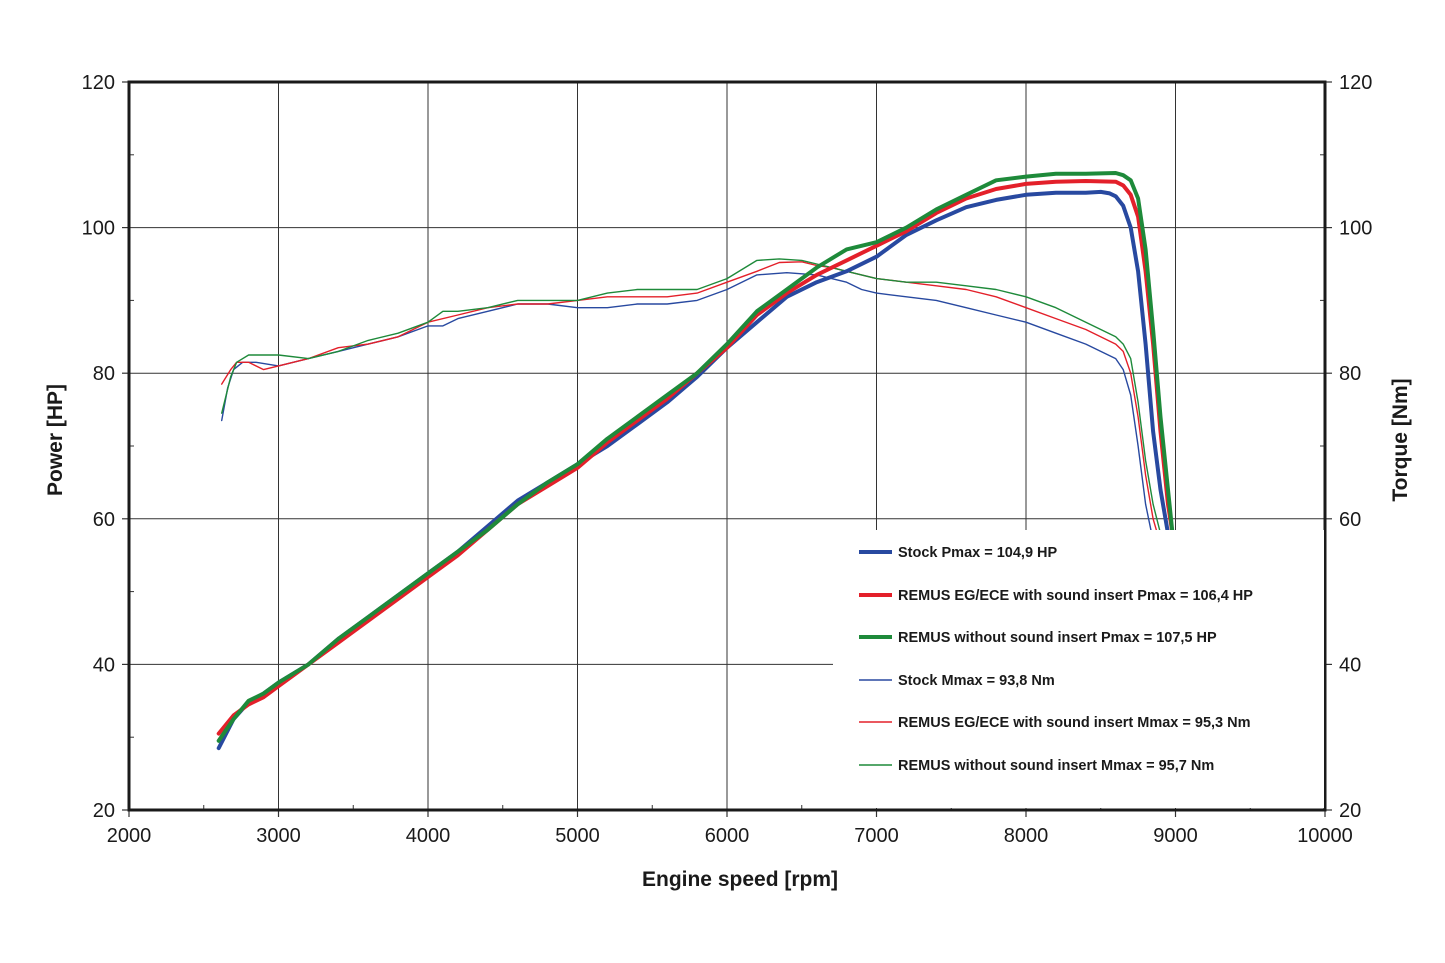 The height and width of the screenshot is (963, 1445). What do you see at coordinates (104, 374) in the screenshot?
I see `y-left-tick-label: 80` at bounding box center [104, 374].